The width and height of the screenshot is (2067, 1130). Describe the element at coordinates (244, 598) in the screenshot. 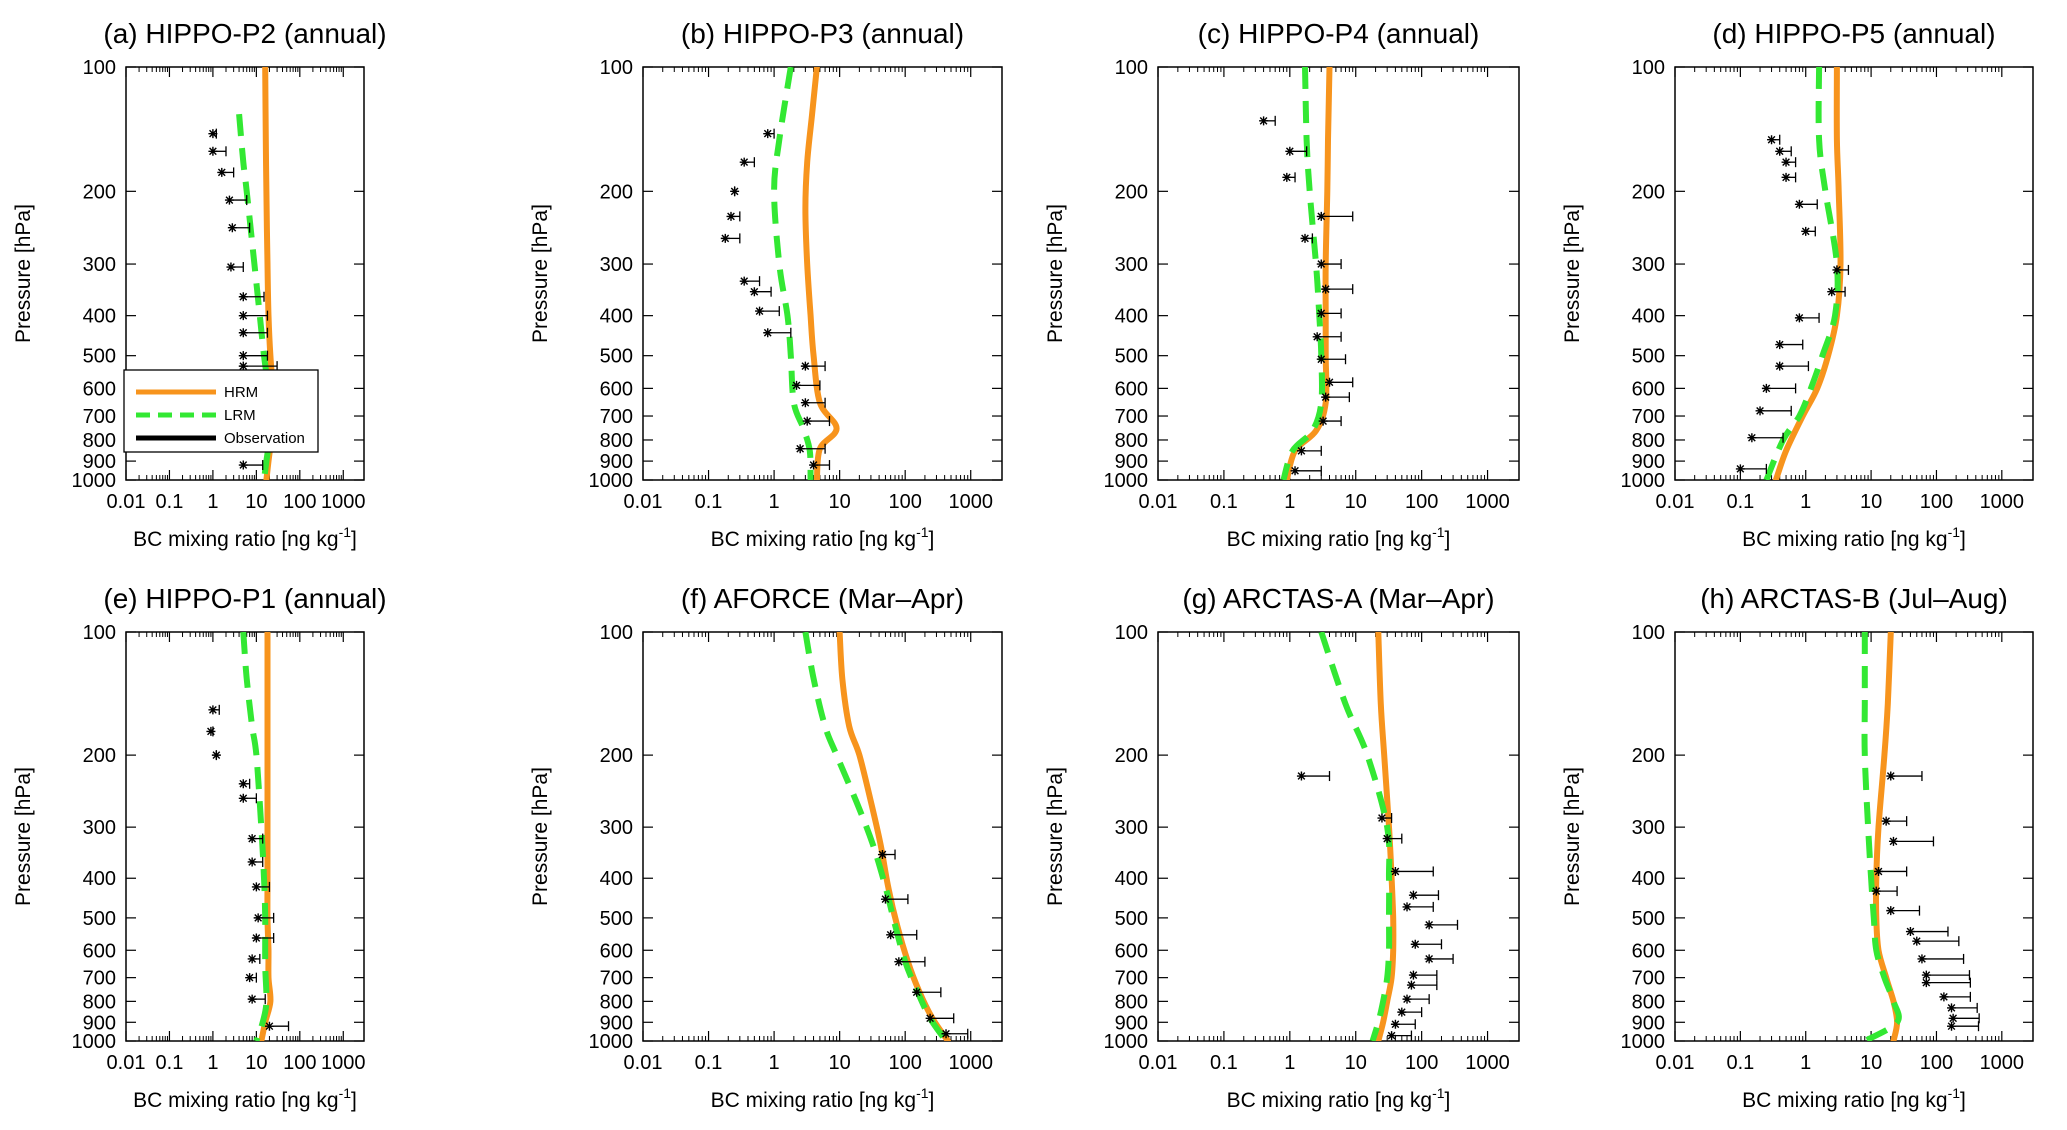

I see `panel-title: (e) HIPPO-P1 (annual)` at that location.